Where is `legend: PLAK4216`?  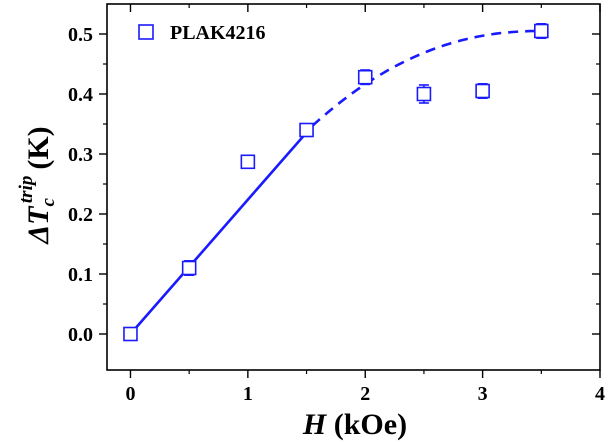
legend: PLAK4216 is located at coordinates (202, 33).